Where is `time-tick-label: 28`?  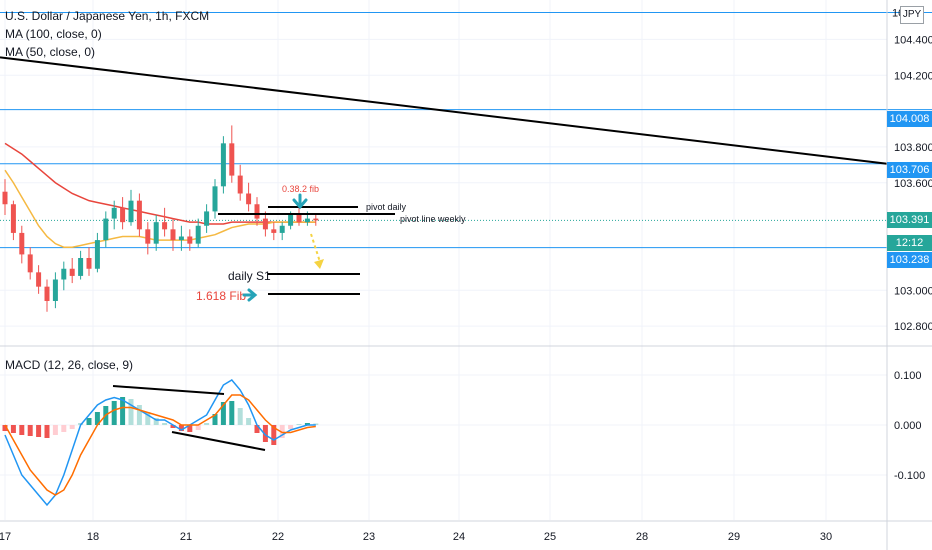
time-tick-label: 28 is located at coordinates (642, 537).